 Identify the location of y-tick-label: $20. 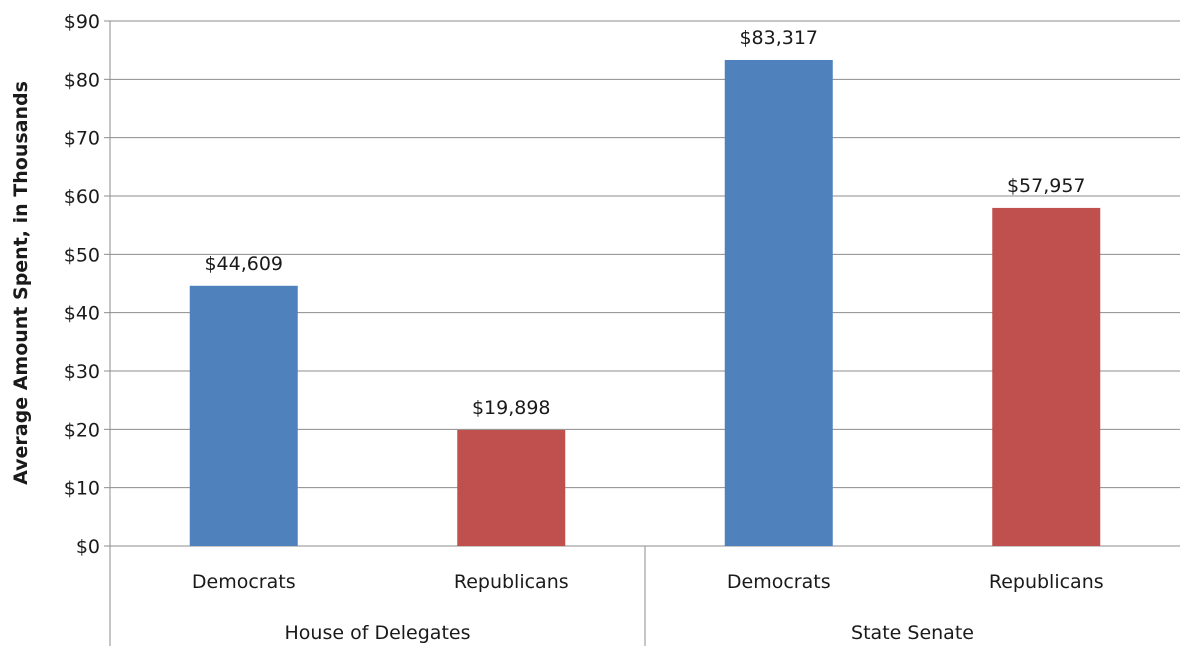
(82, 430).